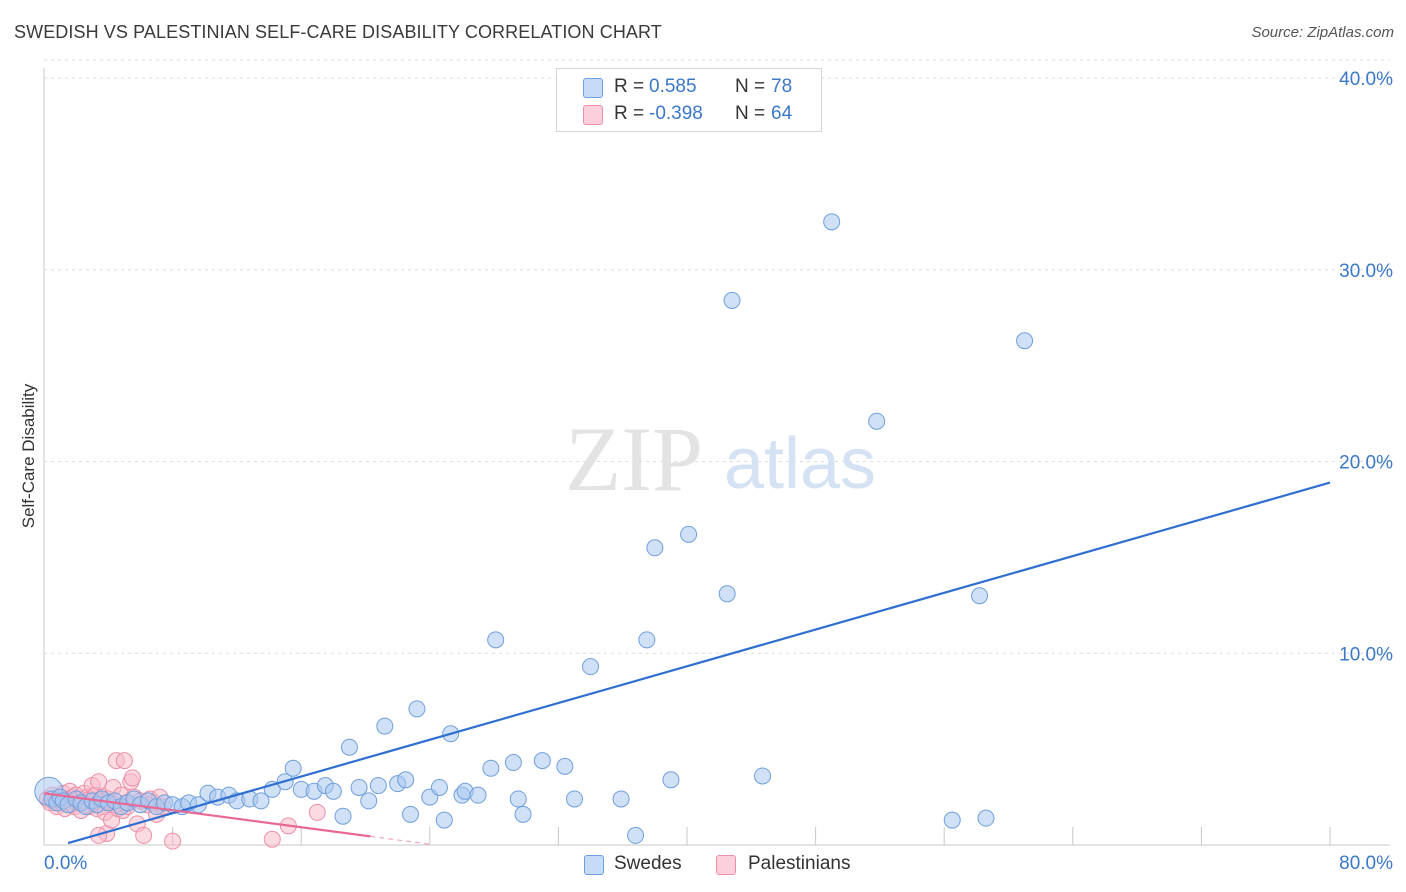  I want to click on palestinians-n-value: 64, so click(782, 113).